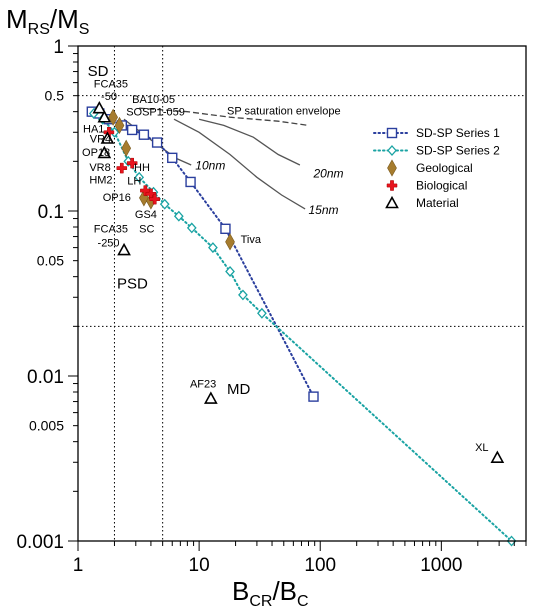 The height and width of the screenshot is (616, 540). What do you see at coordinates (323, 210) in the screenshot?
I see `annotation-15nm-22: 15nm` at bounding box center [323, 210].